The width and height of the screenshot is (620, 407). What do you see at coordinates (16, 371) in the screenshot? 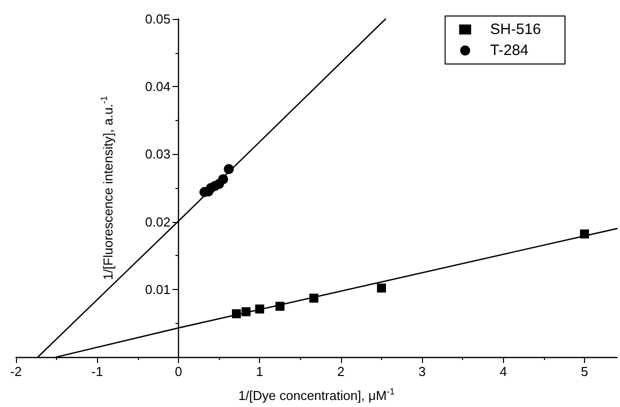
I see `x-tick-label: -2` at bounding box center [16, 371].